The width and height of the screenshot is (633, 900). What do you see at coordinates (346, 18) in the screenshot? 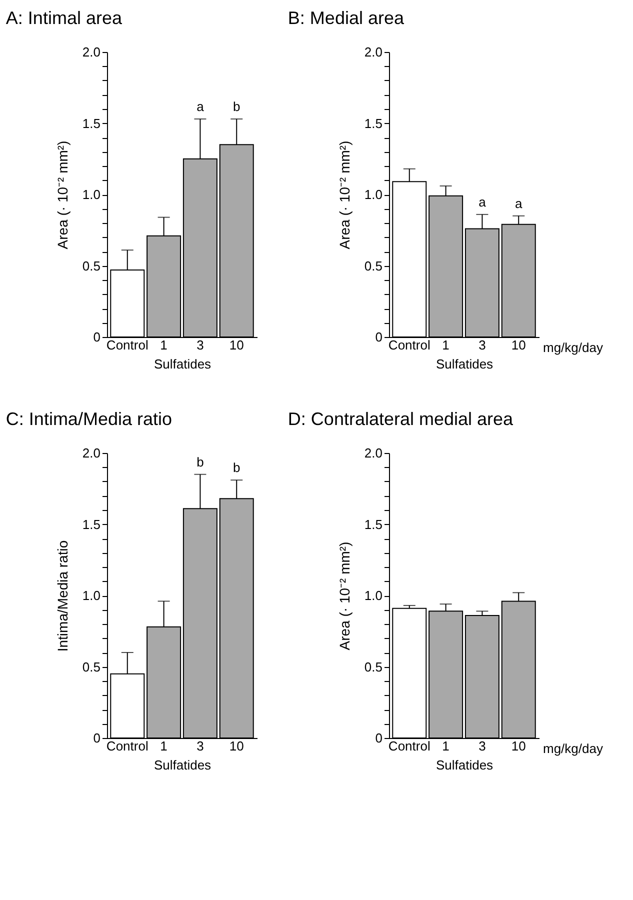
I see `chart-title: B: Medial area` at bounding box center [346, 18].